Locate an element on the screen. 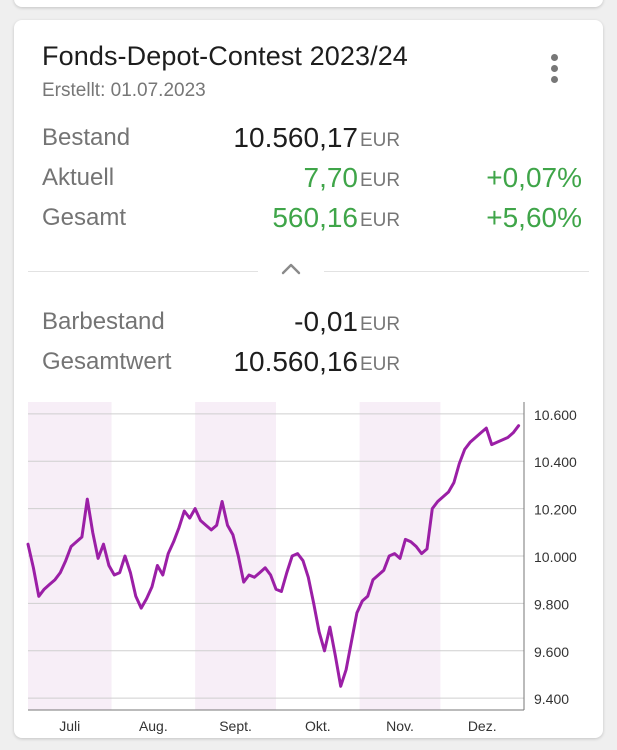 The image size is (617, 750). detail-value: -0,01 is located at coordinates (326, 321).